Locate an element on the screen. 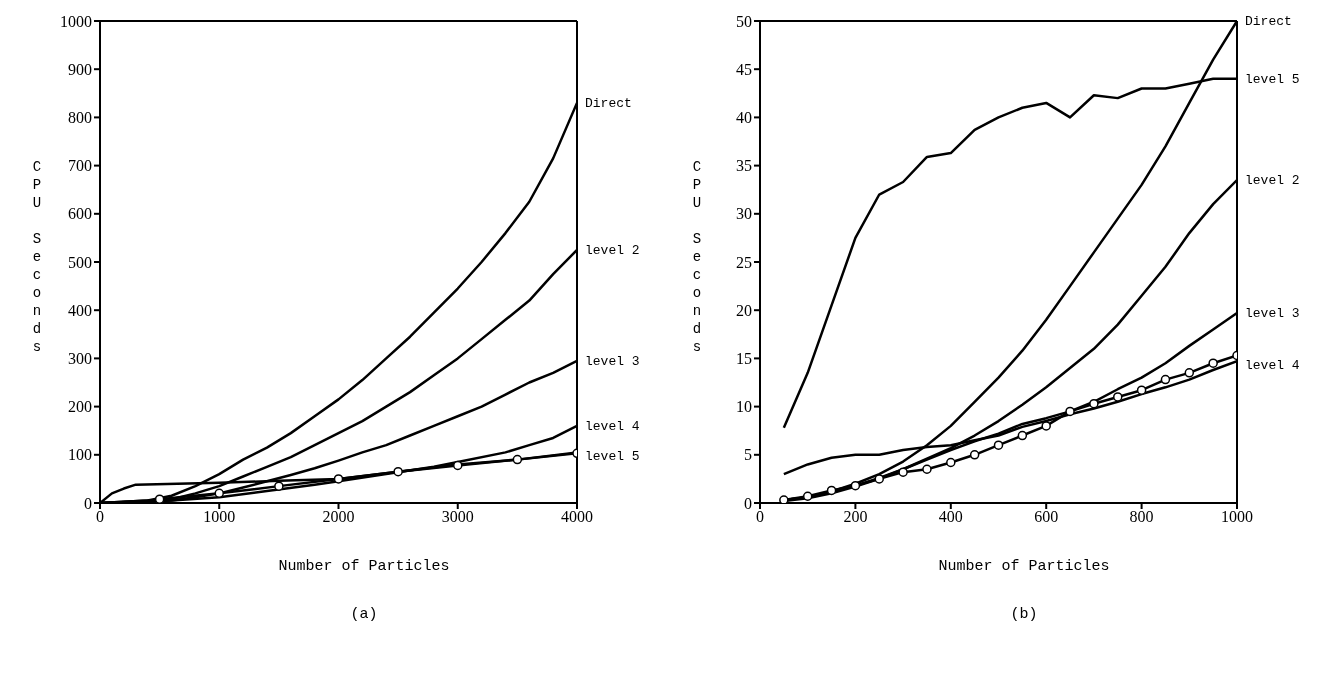  y-tick-label: 50 is located at coordinates (744, 21).